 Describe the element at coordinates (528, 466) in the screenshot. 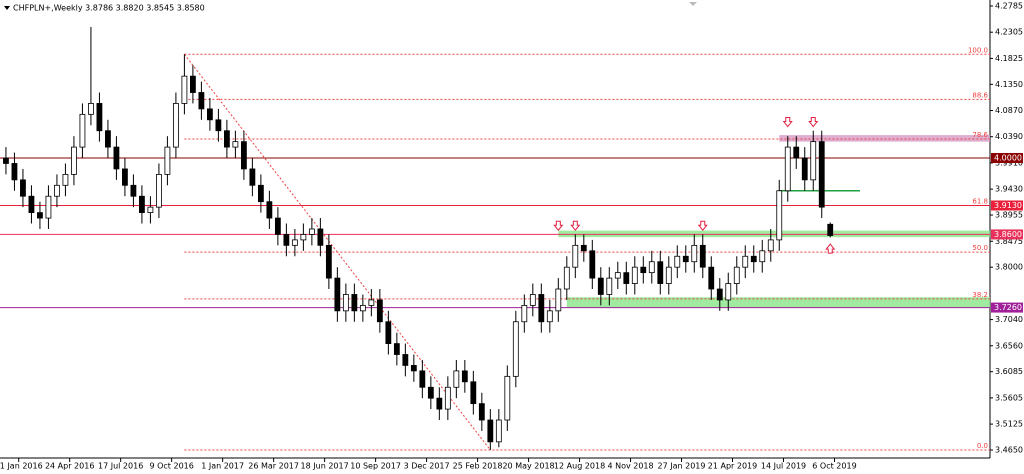

I see `x-tick-label: 20 May 2018` at that location.